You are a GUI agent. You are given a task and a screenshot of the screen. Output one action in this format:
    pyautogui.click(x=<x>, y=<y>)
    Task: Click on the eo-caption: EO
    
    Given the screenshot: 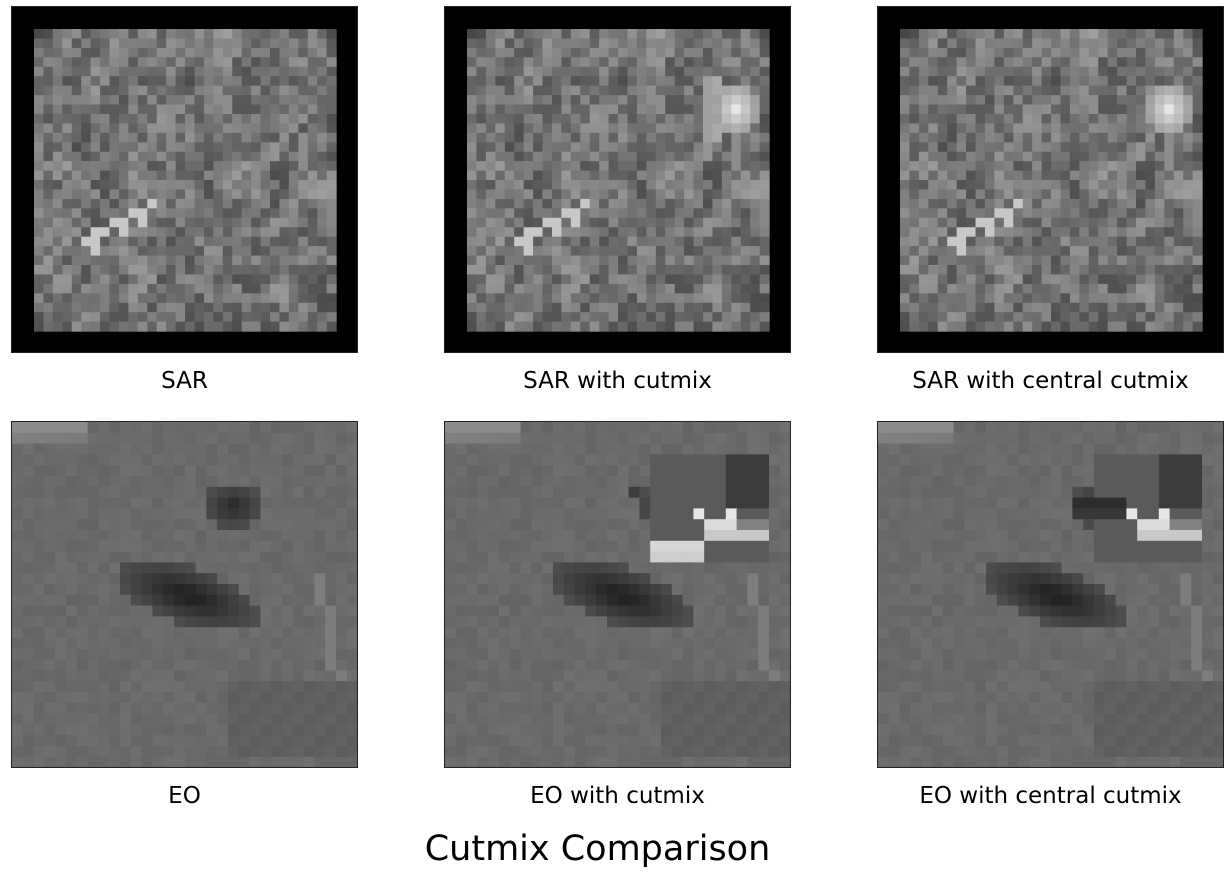 What is the action you would take?
    pyautogui.click(x=184, y=796)
    